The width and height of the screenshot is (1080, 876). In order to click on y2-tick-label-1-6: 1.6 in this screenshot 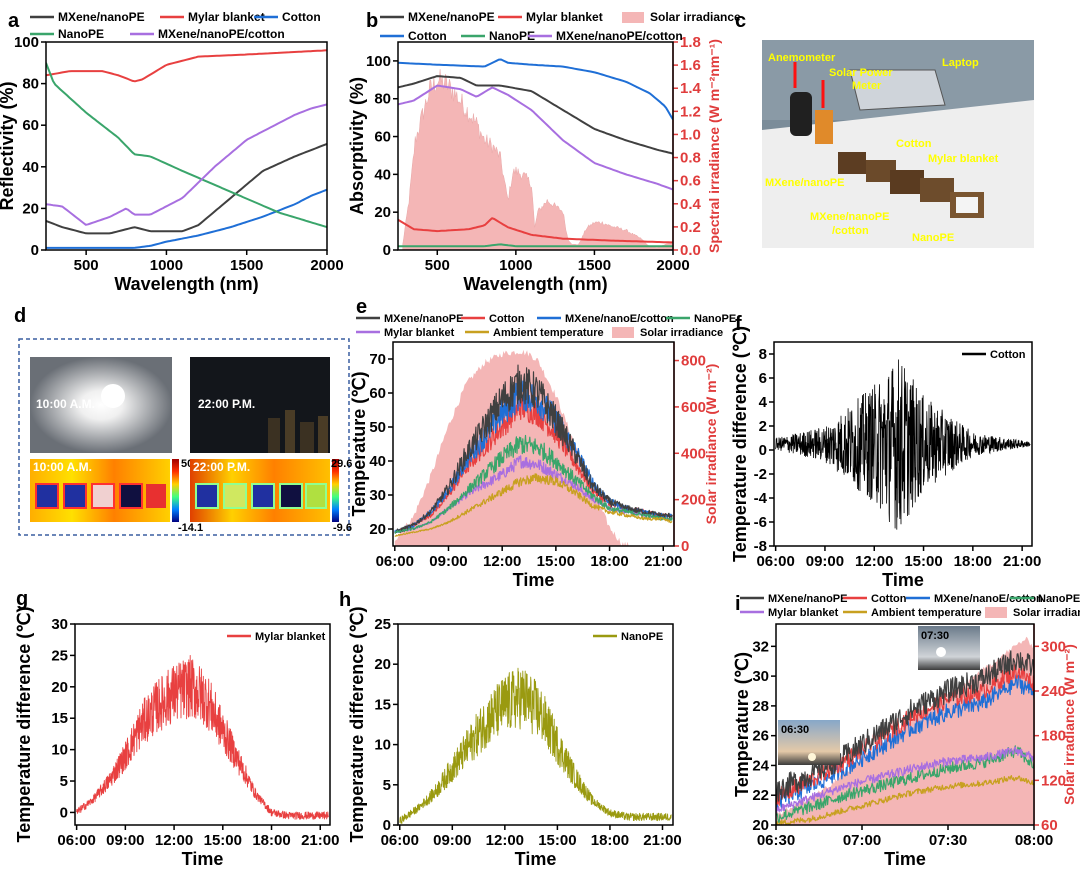, I will do `click(690, 65)`.